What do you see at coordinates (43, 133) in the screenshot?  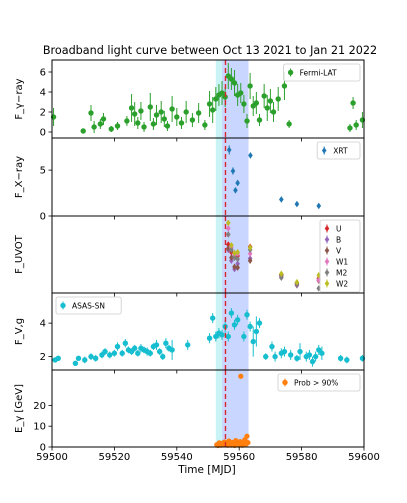 I see `y-tick-label: 0` at bounding box center [43, 133].